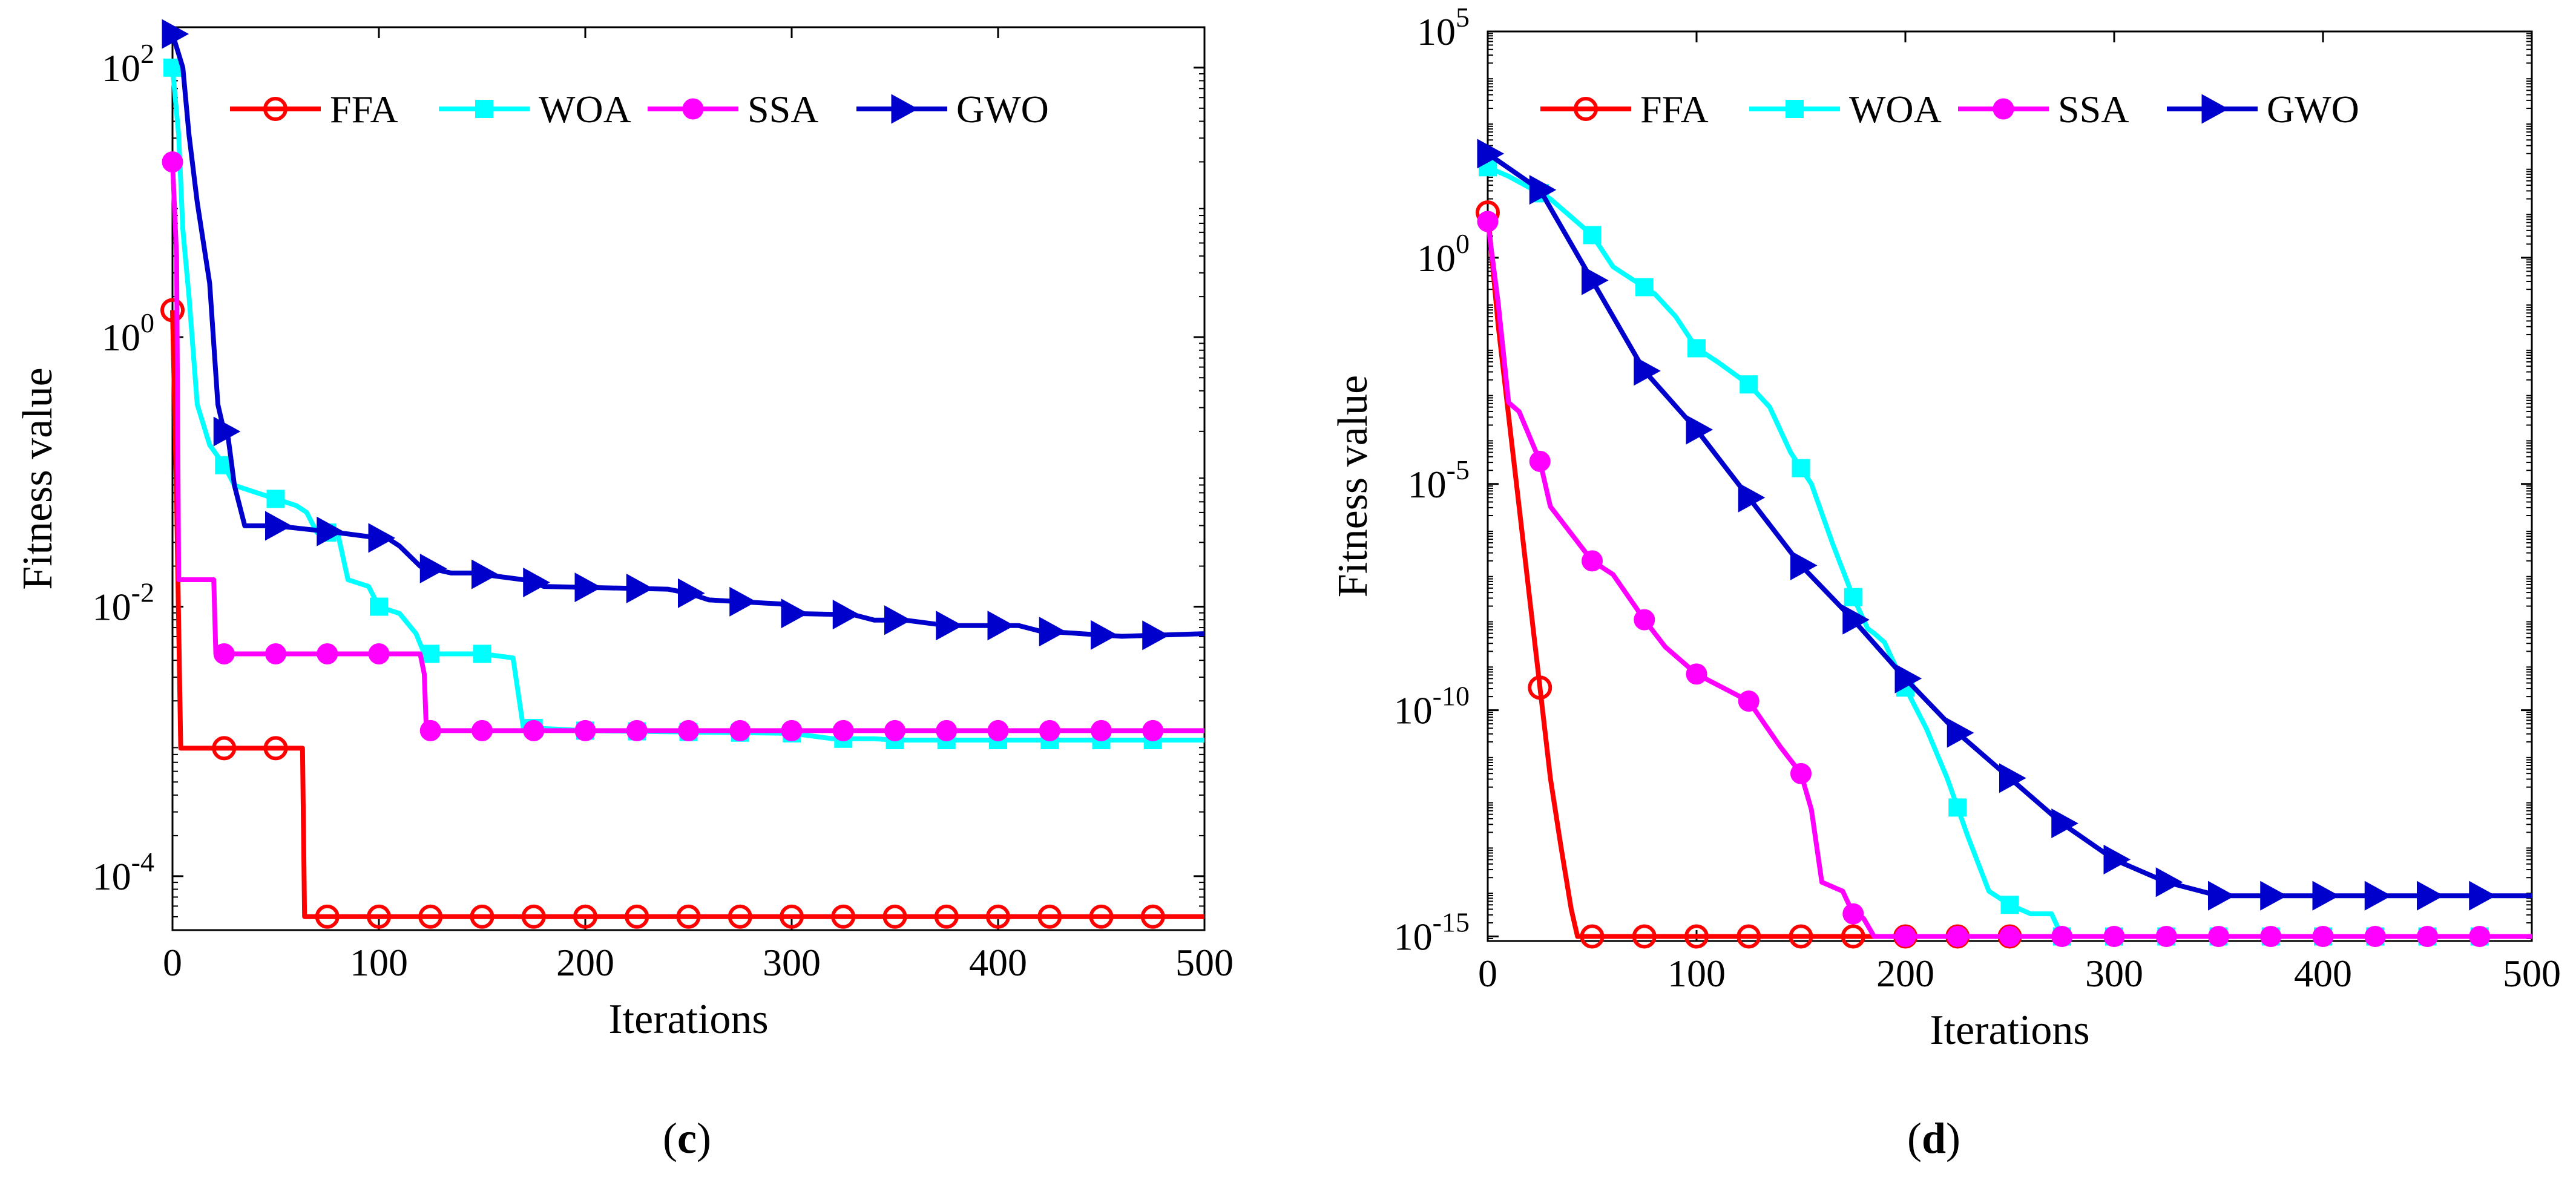 Image resolution: width=2576 pixels, height=1200 pixels. I want to click on legend-label-c-1: WOA, so click(585, 110).